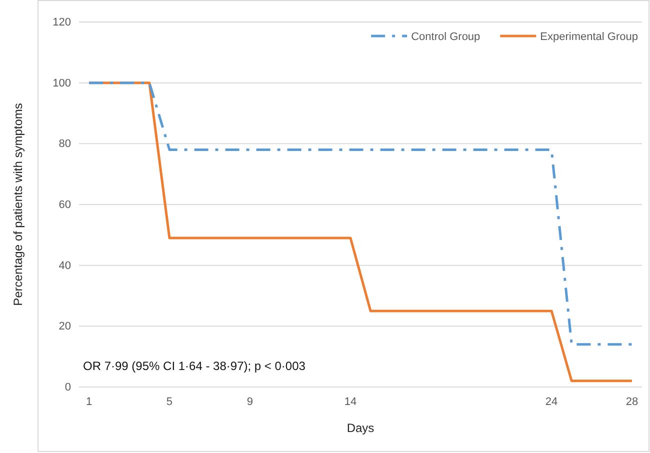  Describe the element at coordinates (64, 266) in the screenshot. I see `y-tick-label: 40` at that location.